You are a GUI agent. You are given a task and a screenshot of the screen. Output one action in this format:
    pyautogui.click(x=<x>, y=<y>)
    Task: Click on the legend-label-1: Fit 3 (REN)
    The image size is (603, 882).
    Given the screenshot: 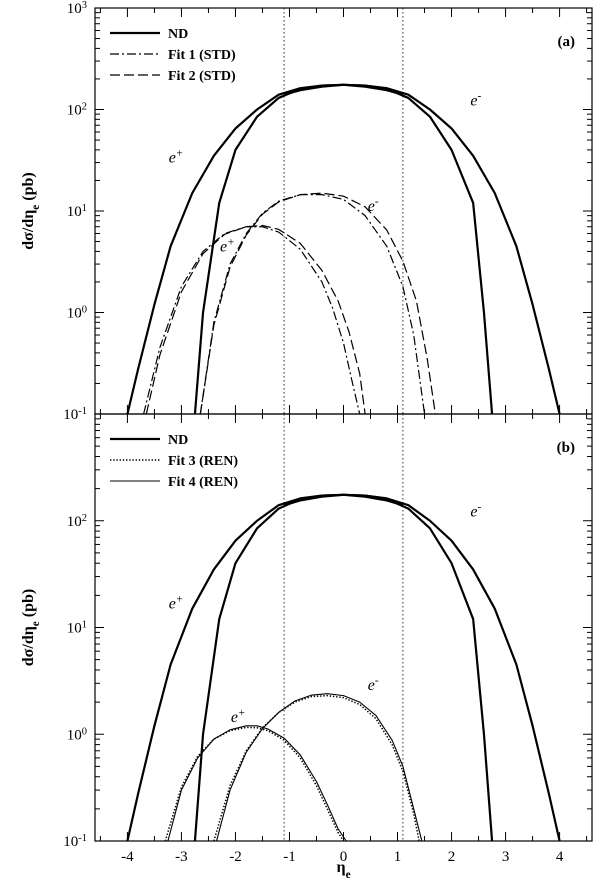 What is the action you would take?
    pyautogui.click(x=203, y=461)
    